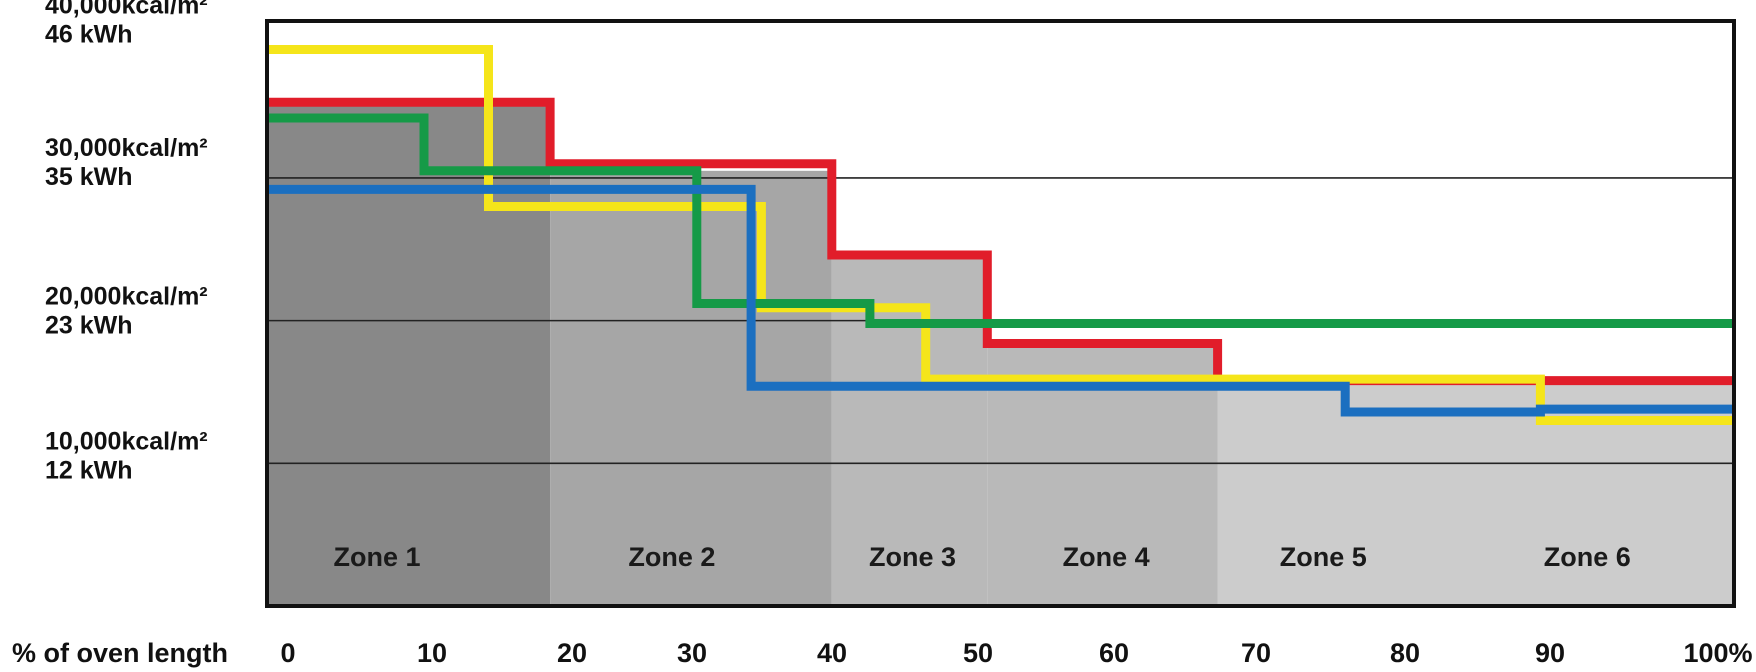 The width and height of the screenshot is (1756, 672). Describe the element at coordinates (671, 557) in the screenshot. I see `zone-label-2: Zone 2` at that location.